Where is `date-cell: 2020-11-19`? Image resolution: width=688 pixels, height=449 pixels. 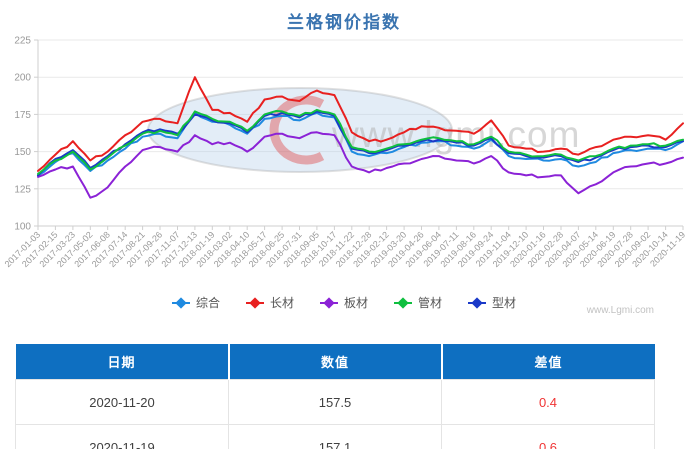 date-cell: 2020-11-19 is located at coordinates (122, 436).